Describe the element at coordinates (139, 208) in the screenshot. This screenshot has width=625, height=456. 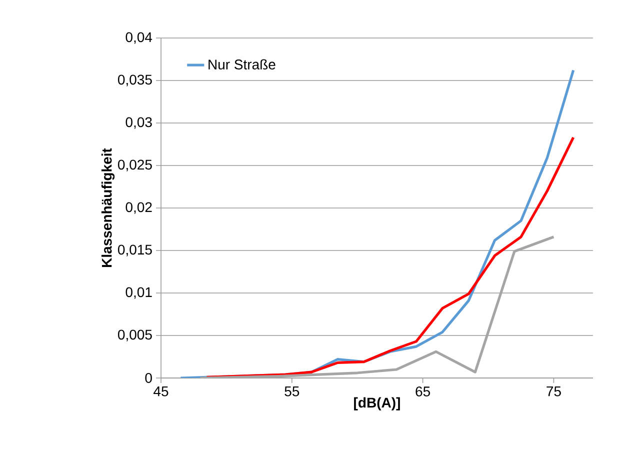
I see `y-tick-label: 0,02` at that location.